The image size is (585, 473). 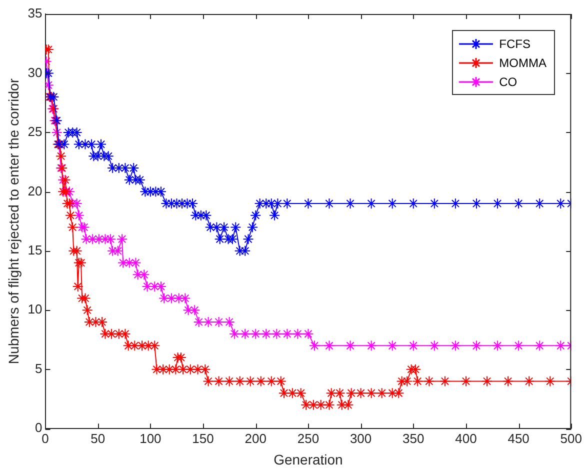 I want to click on x-tick-label: 350, so click(x=413, y=438).